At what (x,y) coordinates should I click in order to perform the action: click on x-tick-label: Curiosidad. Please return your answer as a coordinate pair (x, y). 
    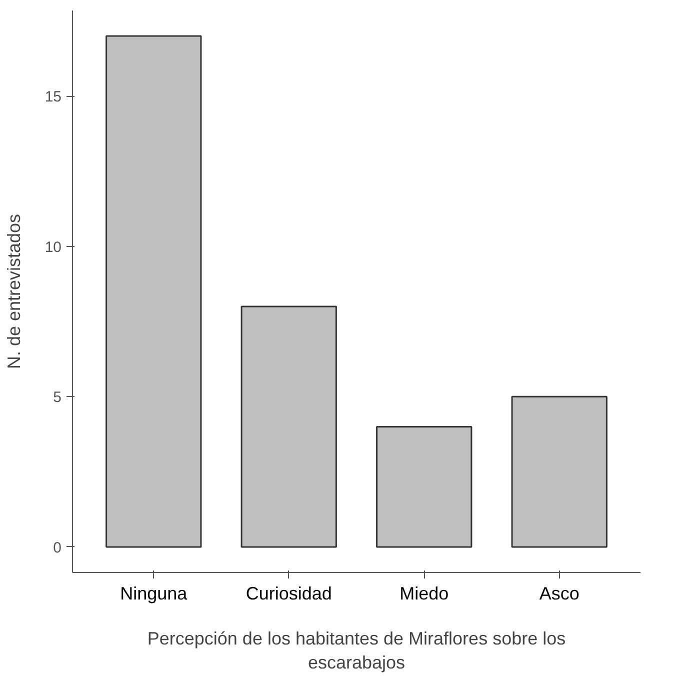
    Looking at the image, I should click on (289, 594).